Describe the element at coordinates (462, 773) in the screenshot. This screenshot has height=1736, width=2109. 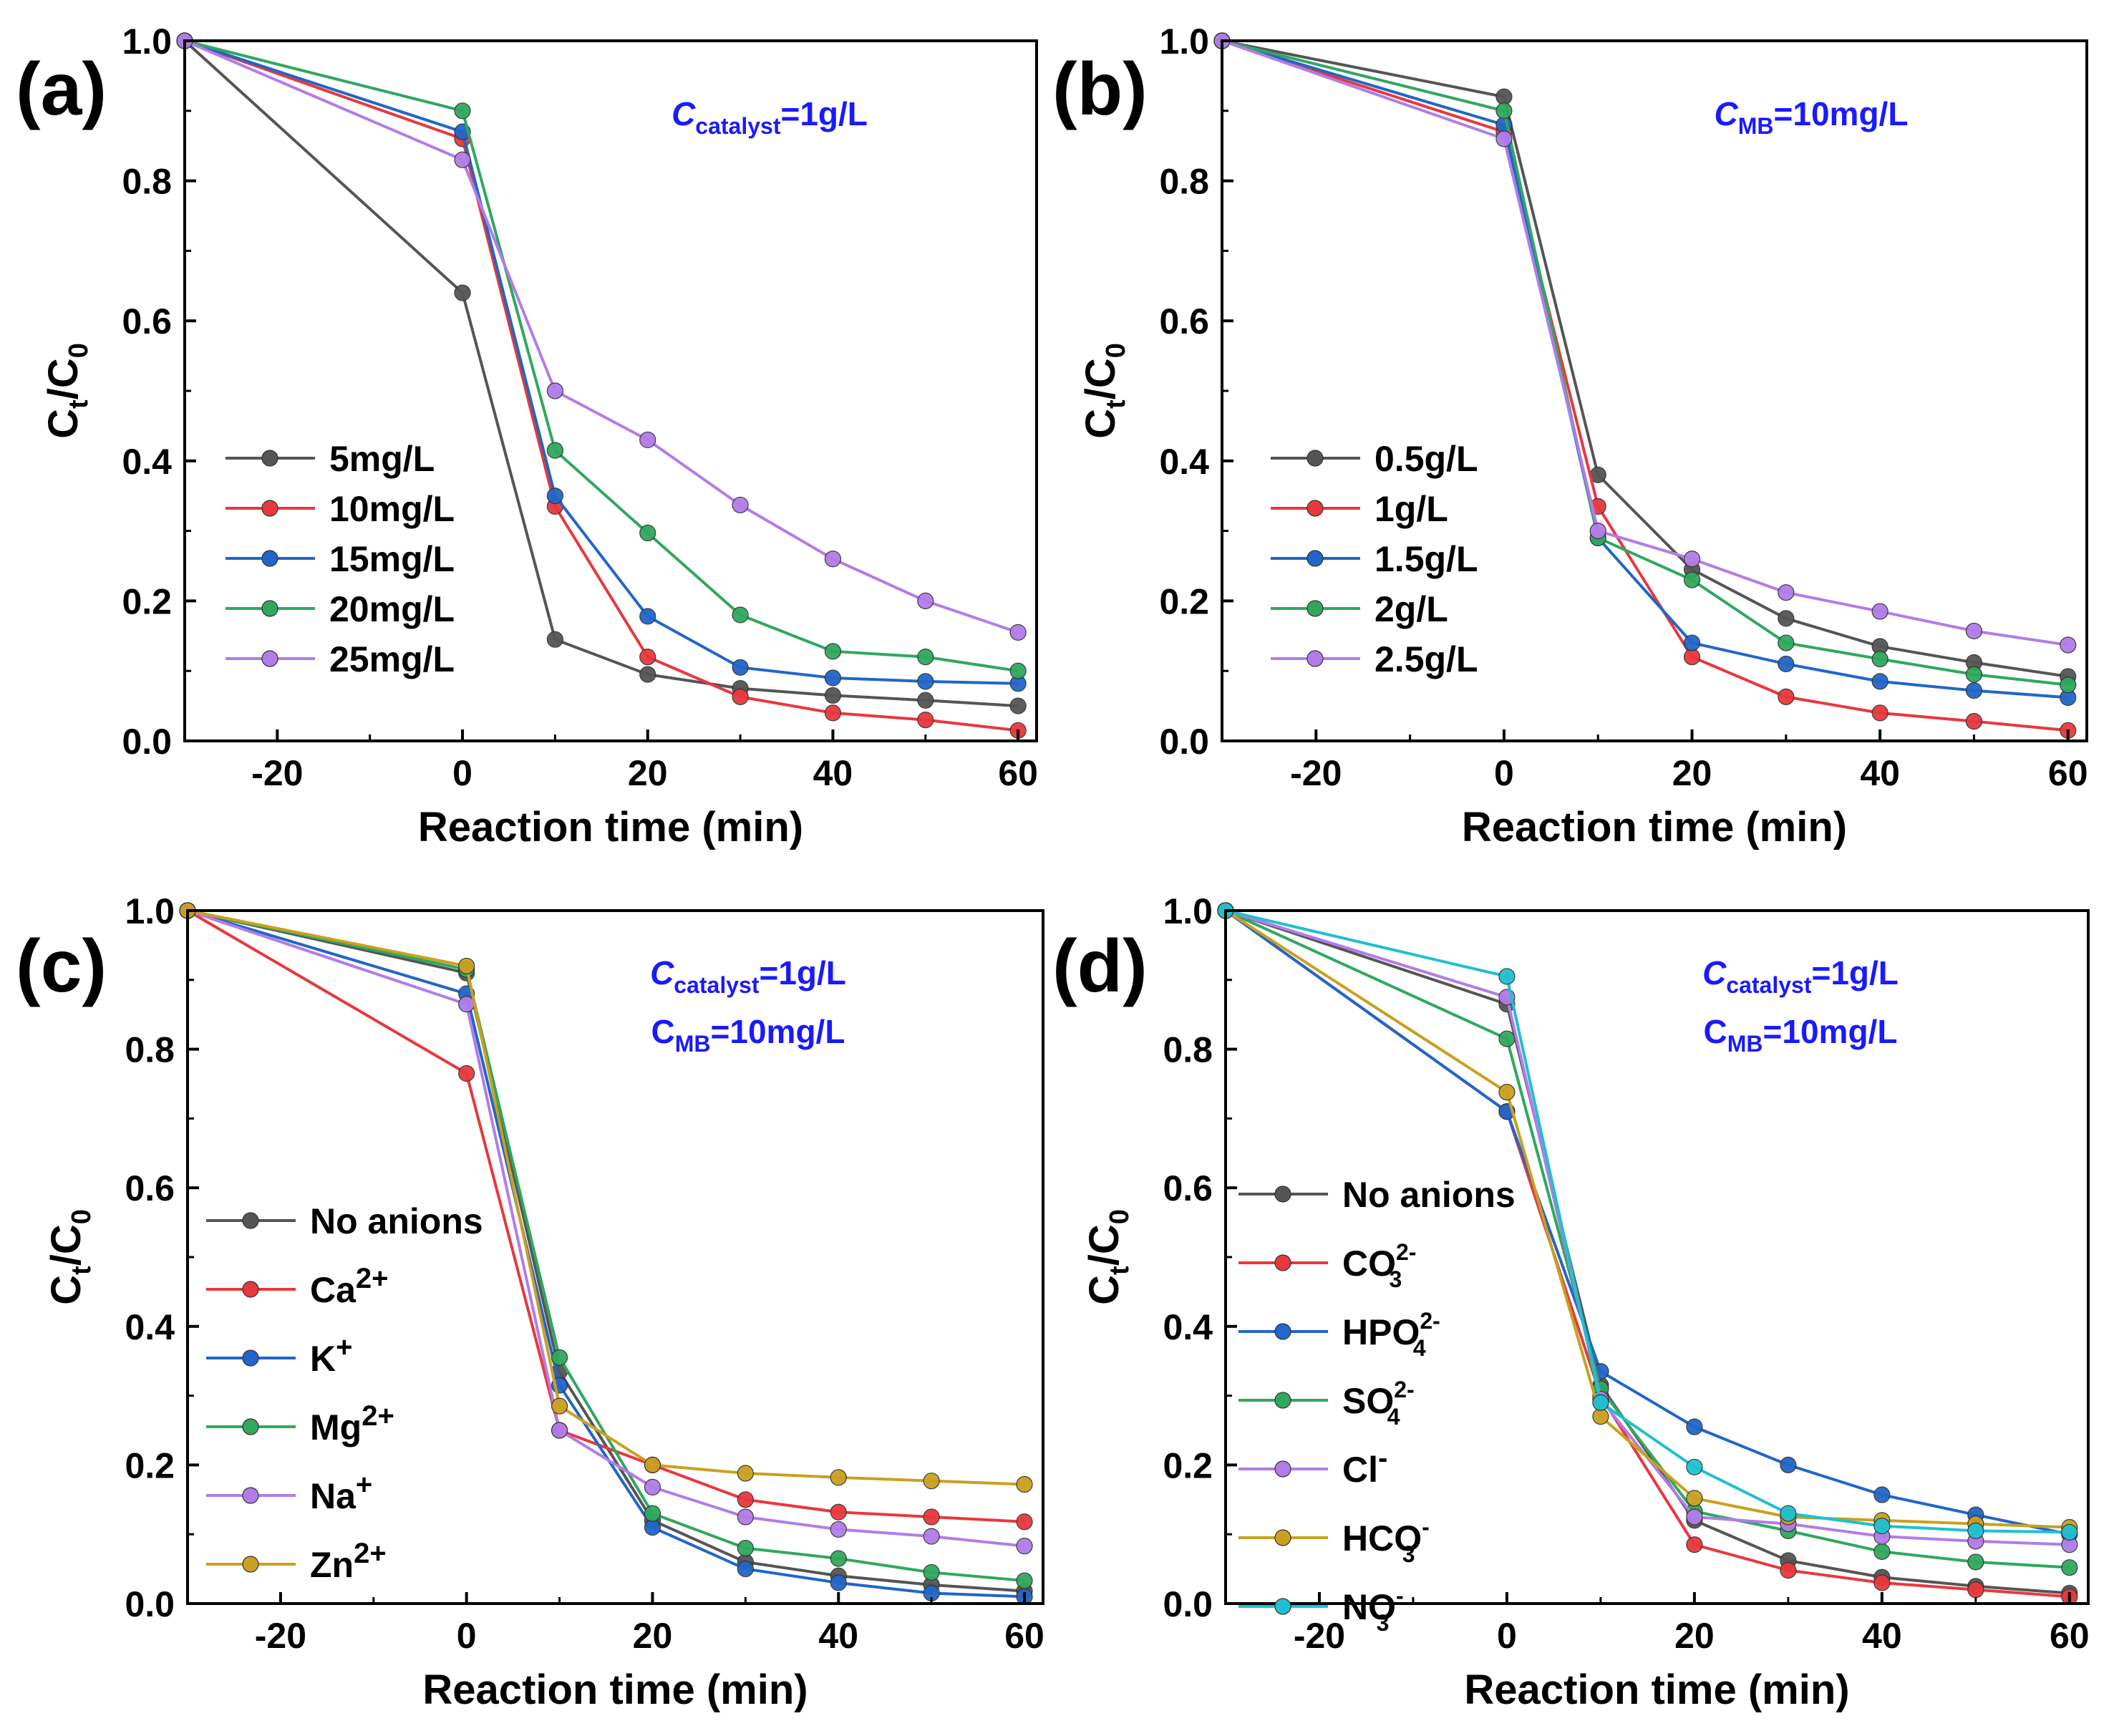
I see `x-tick-label-text: 0` at that location.